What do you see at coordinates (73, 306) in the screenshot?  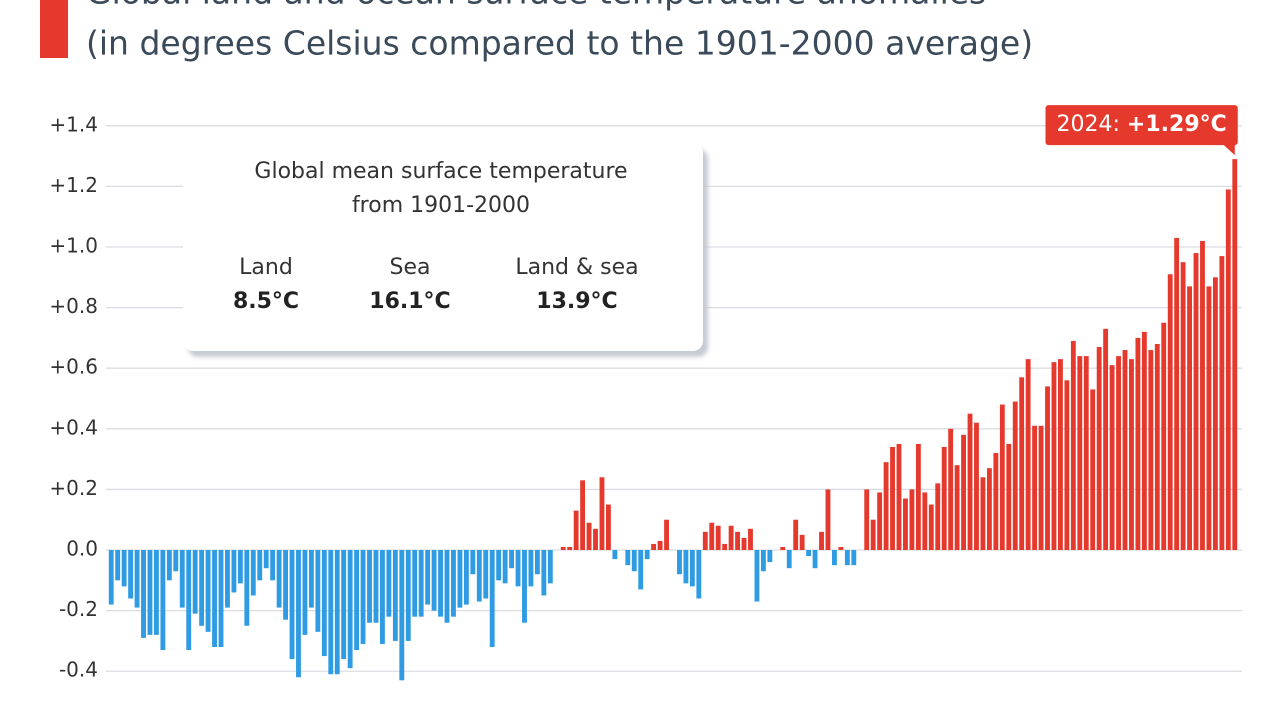 I see `y-tick-label: +0.8` at bounding box center [73, 306].